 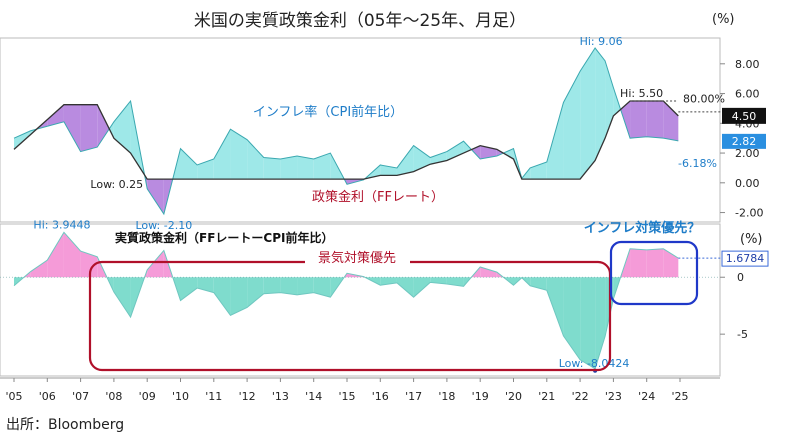 I want to click on x-tick-label: '06, so click(x=47, y=396).